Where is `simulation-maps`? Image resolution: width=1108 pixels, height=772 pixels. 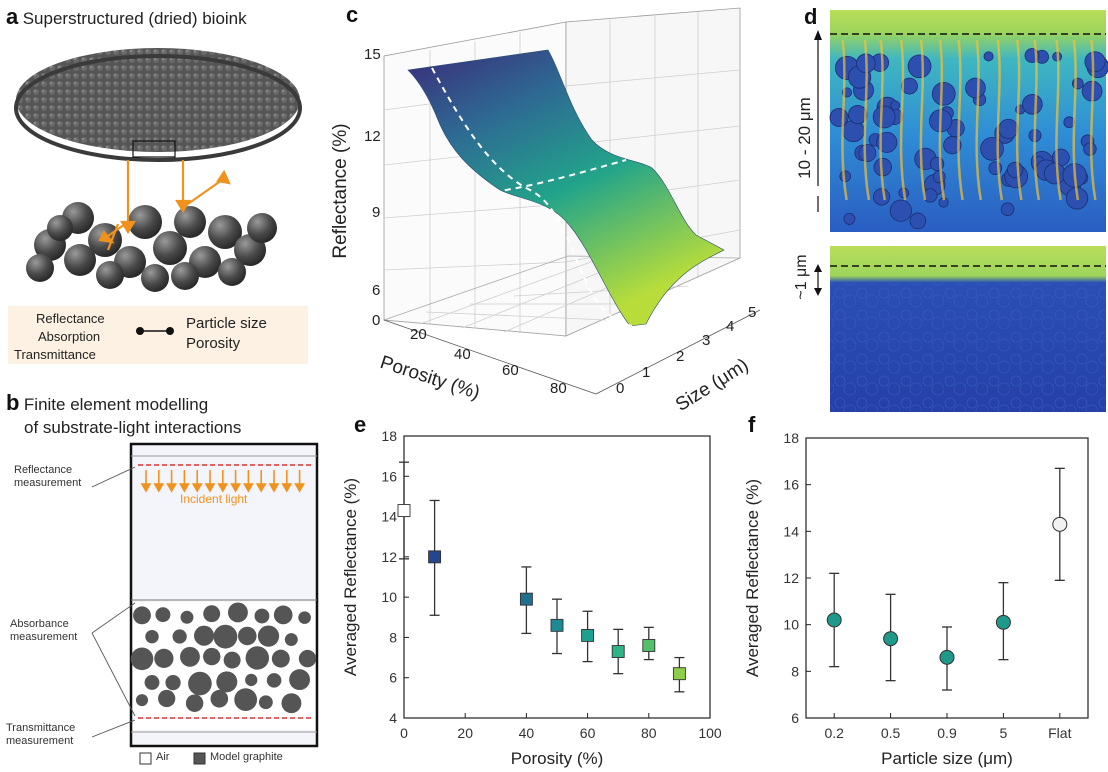
simulation-maps is located at coordinates (961, 211).